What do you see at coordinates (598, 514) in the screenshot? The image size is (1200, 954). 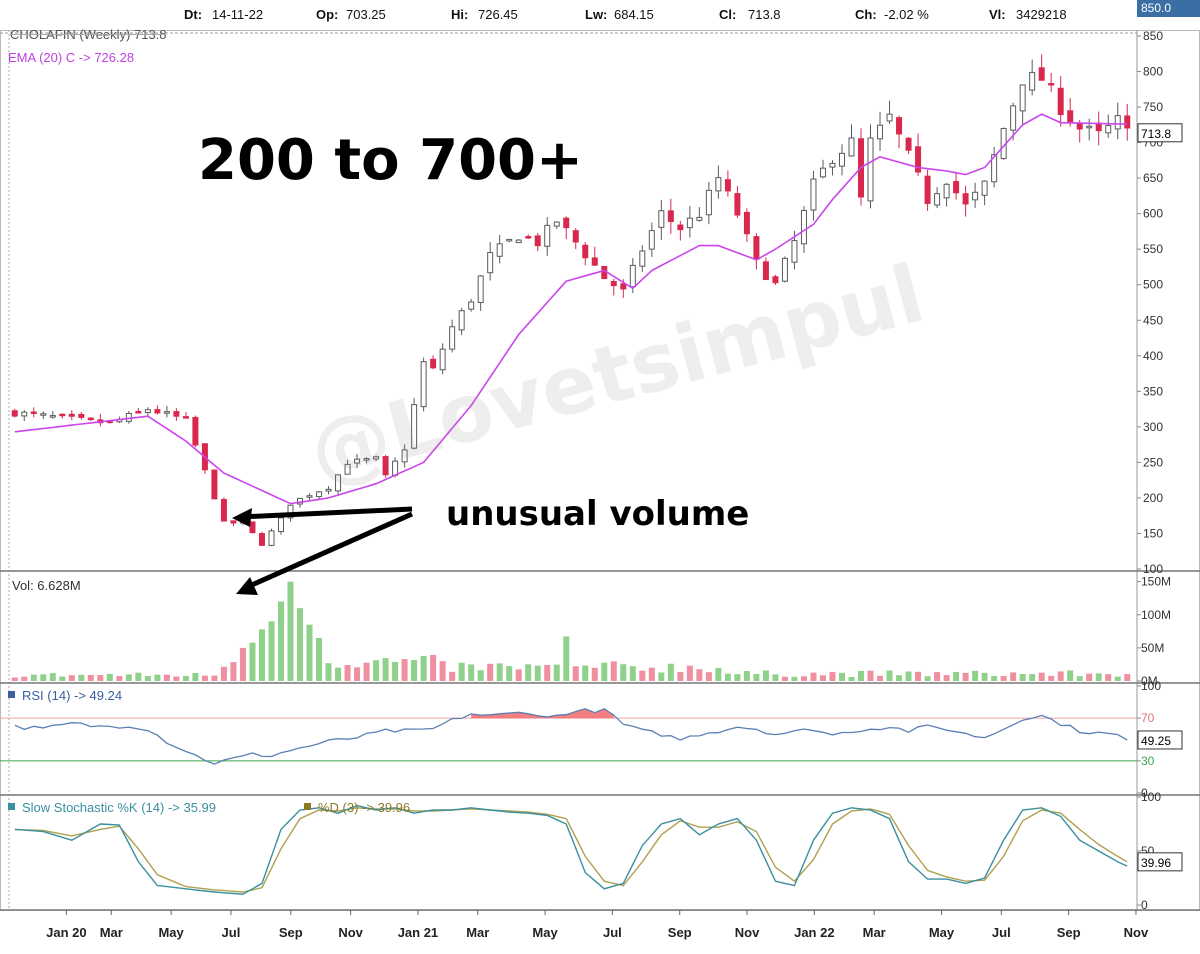 I see `volume-annotation: unusual volume` at bounding box center [598, 514].